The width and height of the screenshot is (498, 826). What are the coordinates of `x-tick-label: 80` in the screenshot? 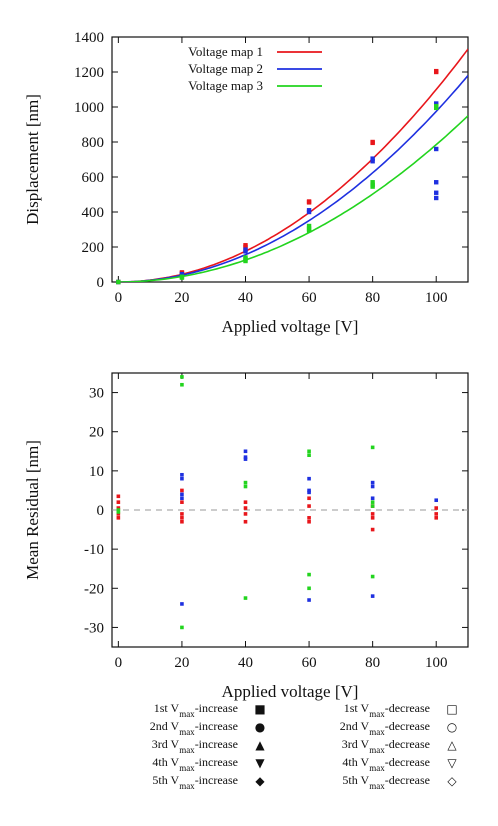 It's located at (372, 298).